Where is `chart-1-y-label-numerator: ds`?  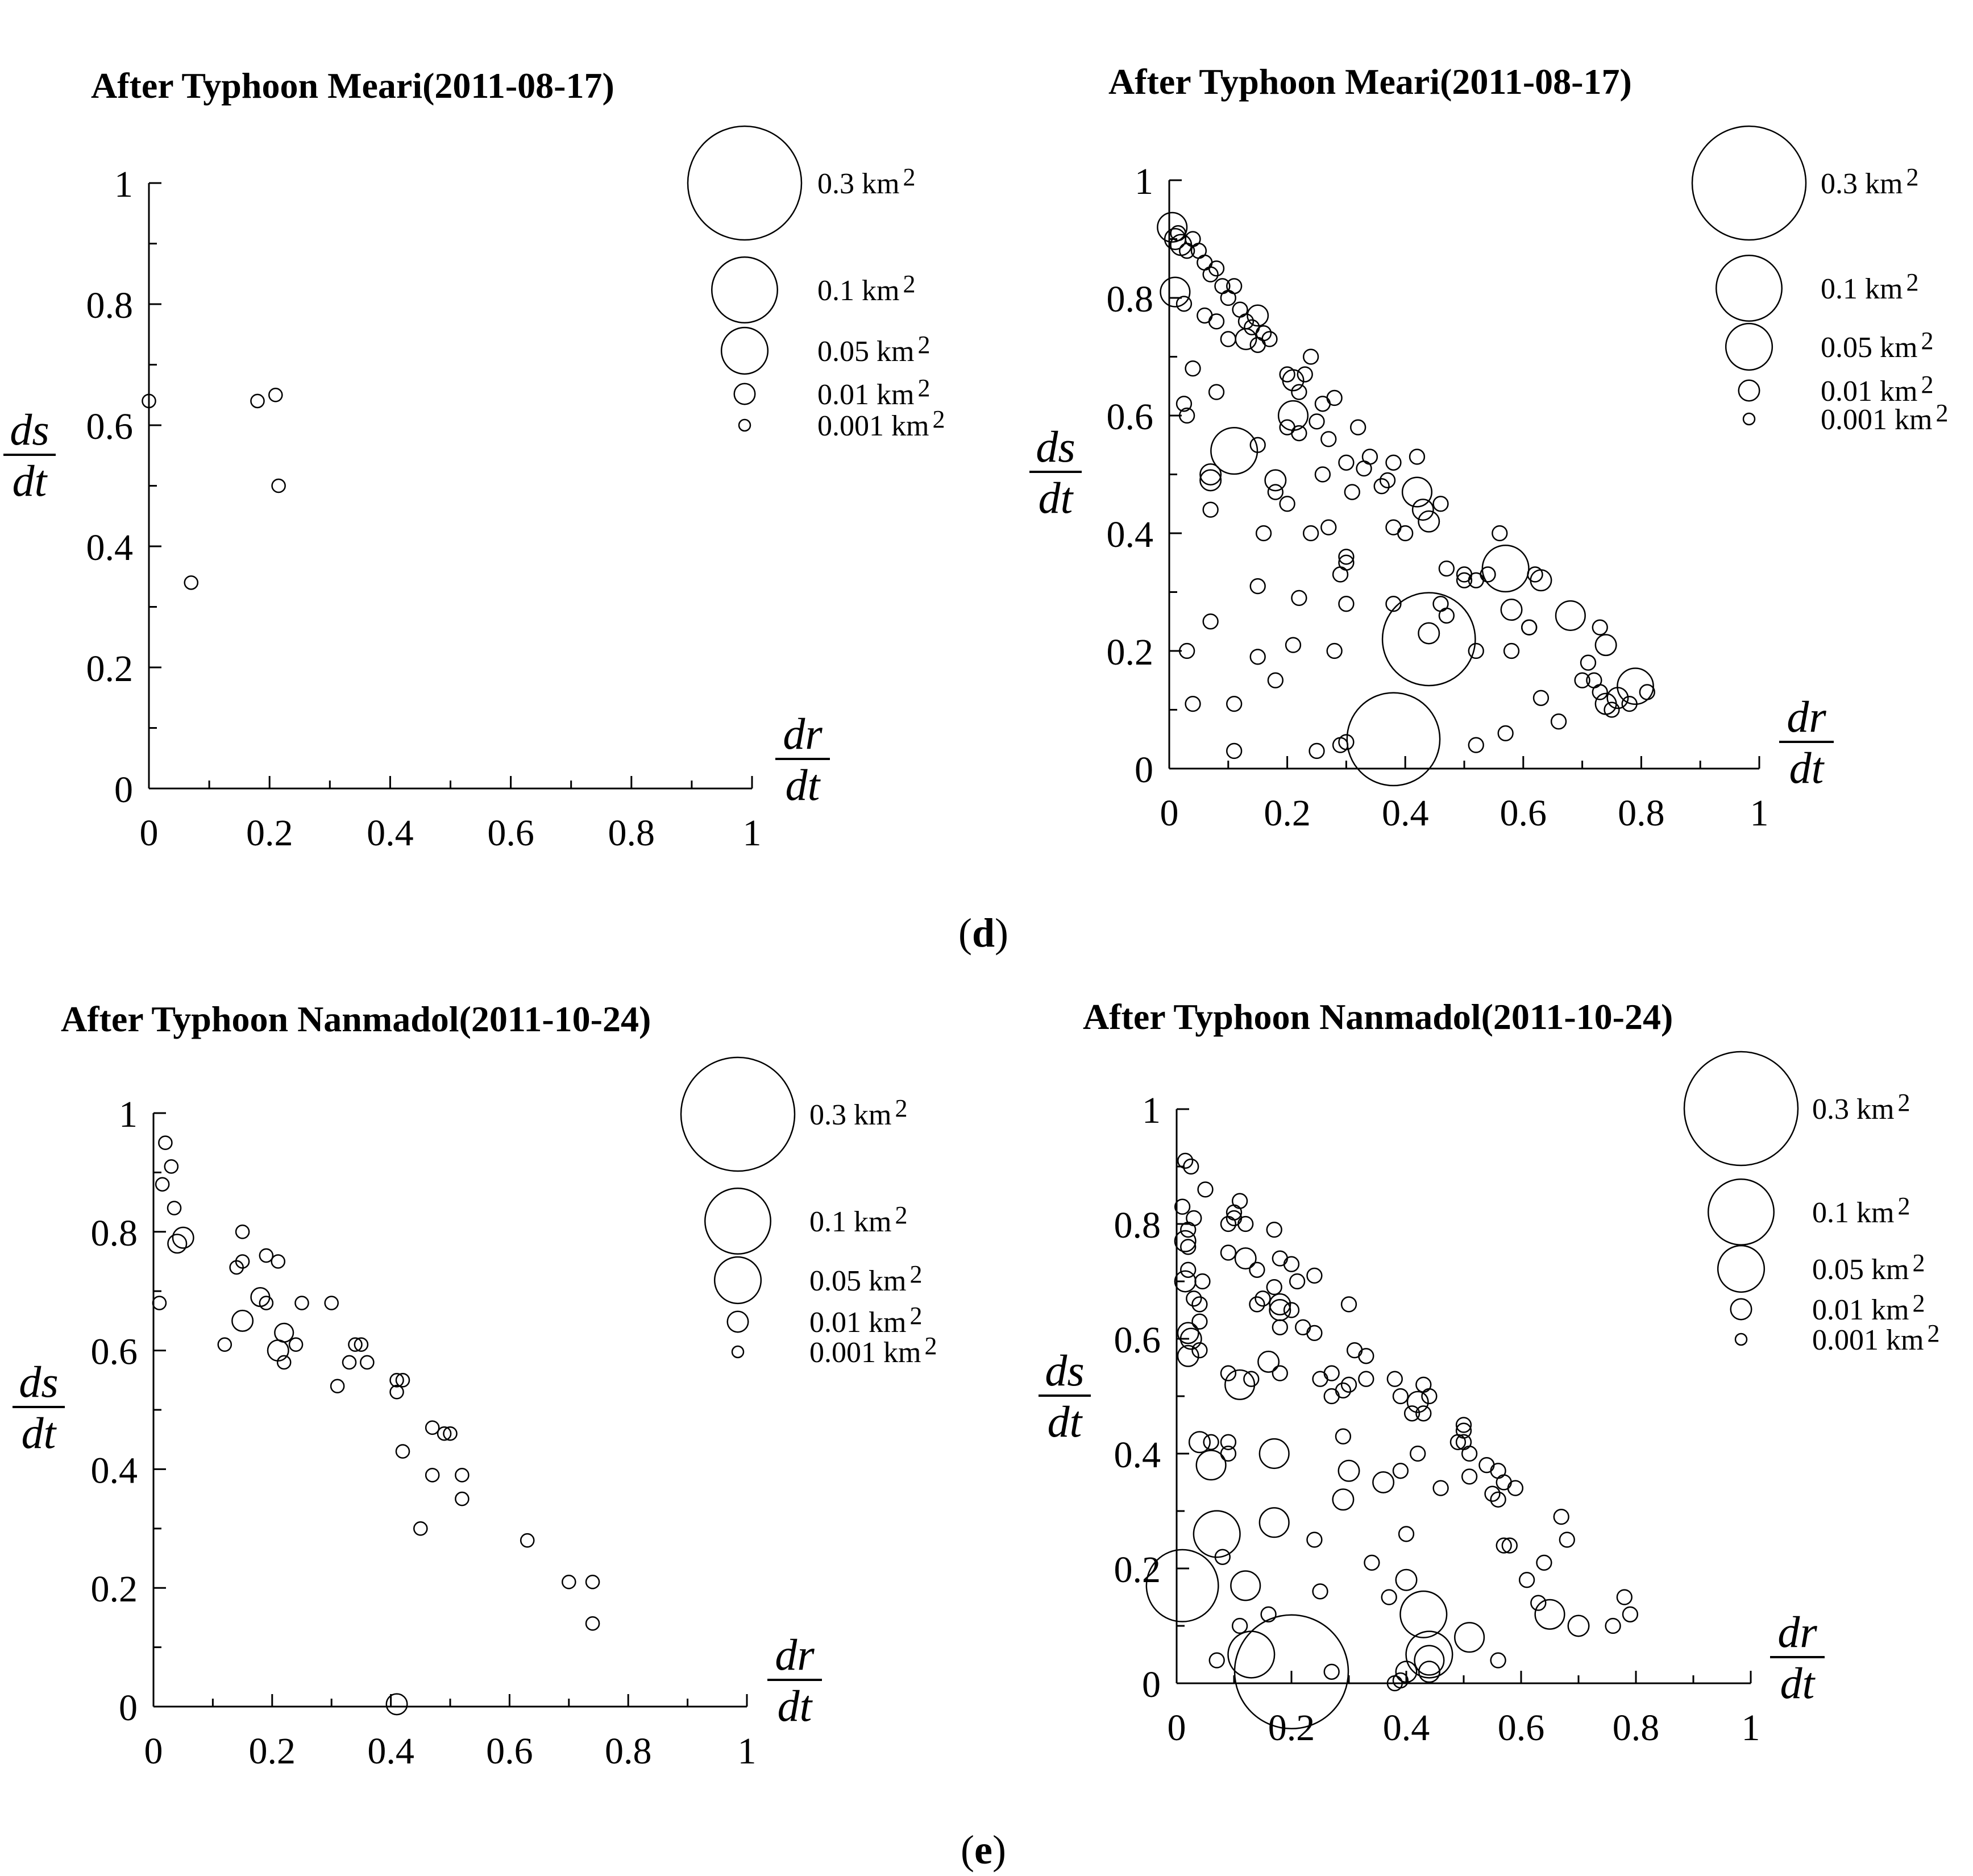 chart-1-y-label-numerator: ds is located at coordinates (1056, 447).